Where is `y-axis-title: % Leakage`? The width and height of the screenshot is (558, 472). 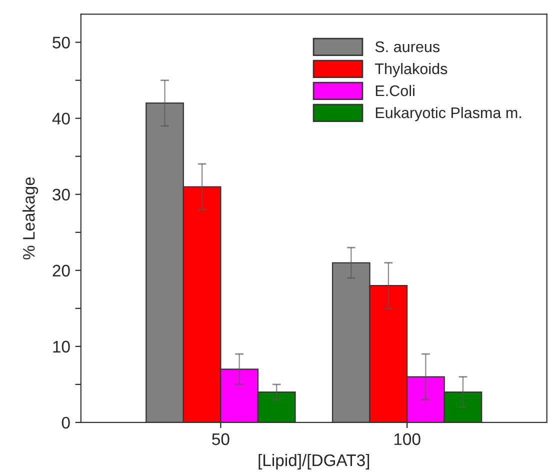 y-axis-title: % Leakage is located at coordinates (30, 218).